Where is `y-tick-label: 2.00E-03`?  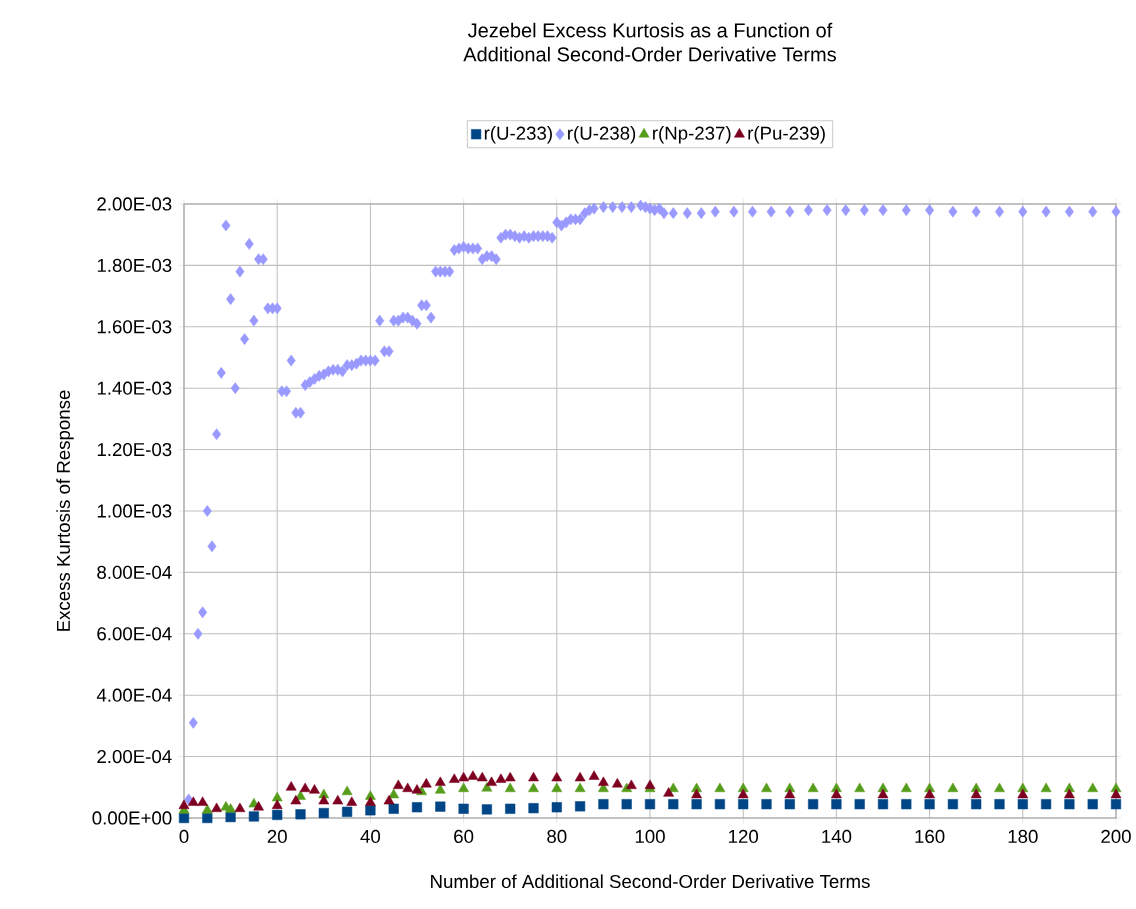
y-tick-label: 2.00E-03 is located at coordinates (134, 204).